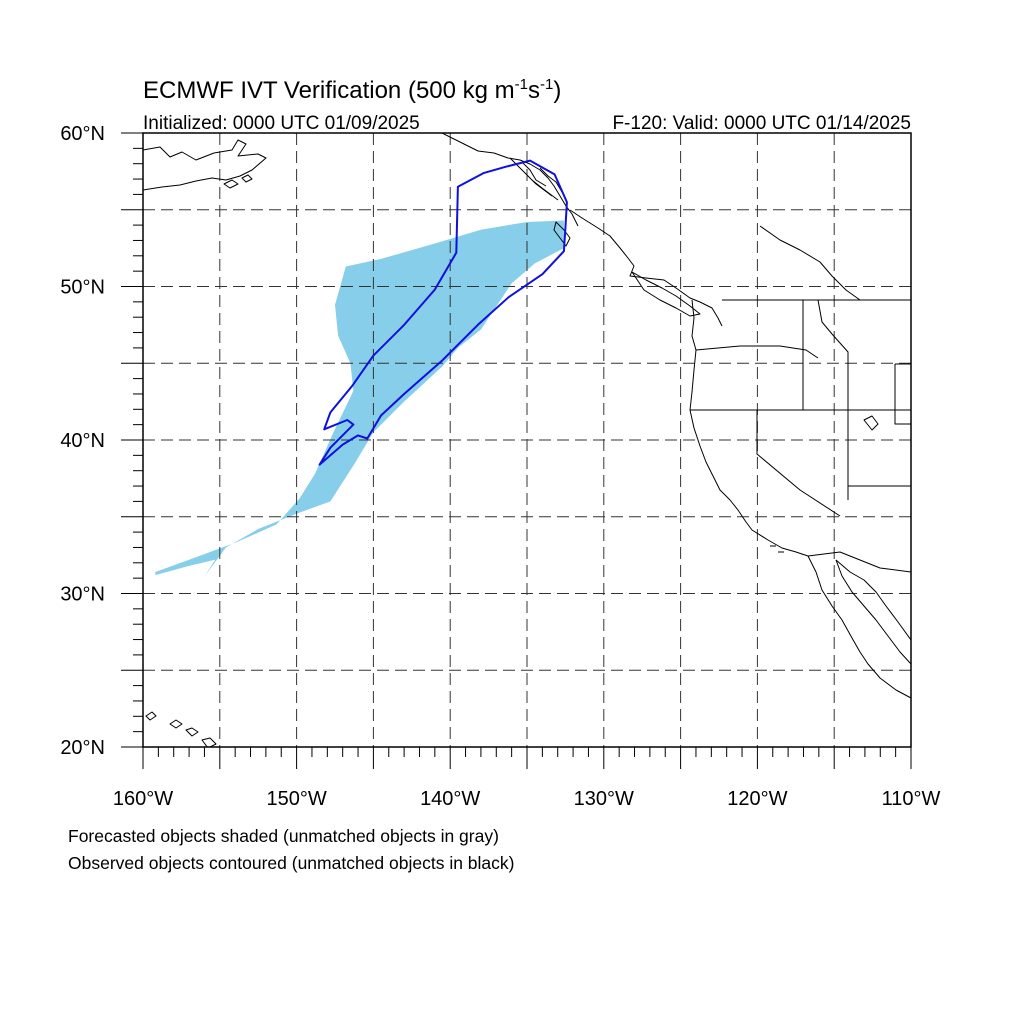 This screenshot has height=1024, width=1024. Describe the element at coordinates (666, 294) in the screenshot. I see `vancouver-island` at that location.